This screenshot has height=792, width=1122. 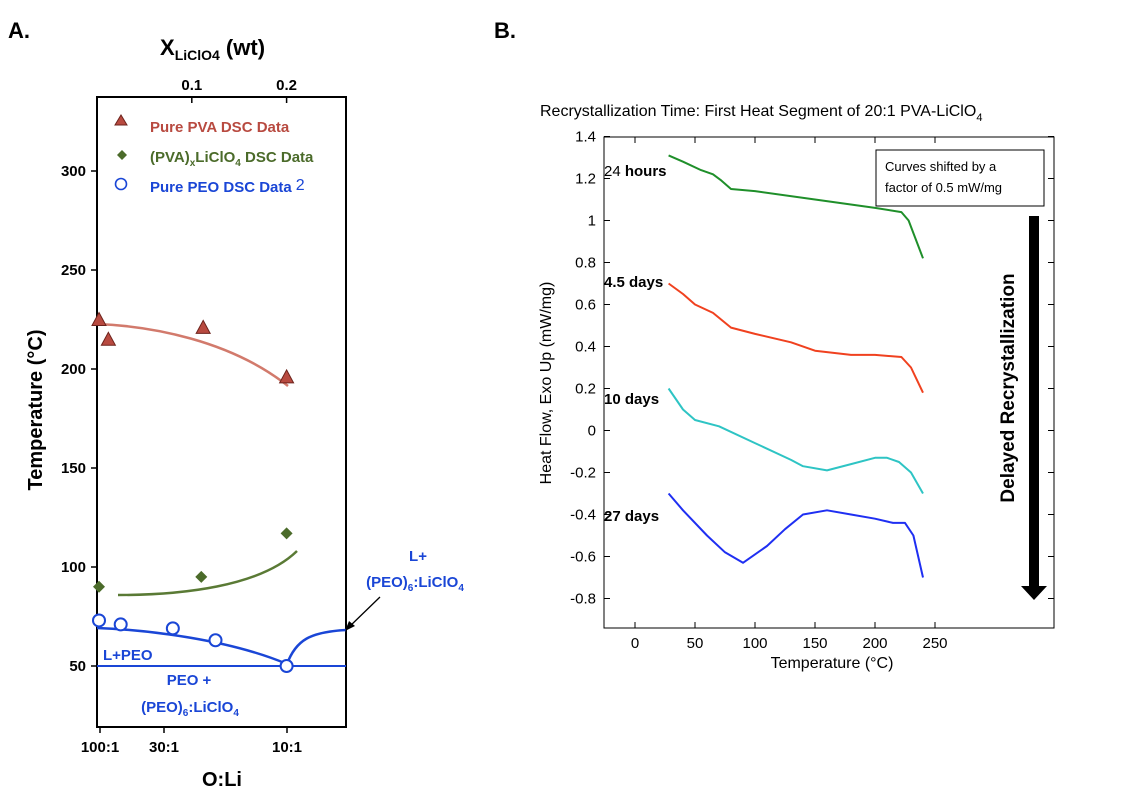 What do you see at coordinates (227, 186) in the screenshot?
I see `legend-peo-label: Pure PEO DSC Data 2` at bounding box center [227, 186].